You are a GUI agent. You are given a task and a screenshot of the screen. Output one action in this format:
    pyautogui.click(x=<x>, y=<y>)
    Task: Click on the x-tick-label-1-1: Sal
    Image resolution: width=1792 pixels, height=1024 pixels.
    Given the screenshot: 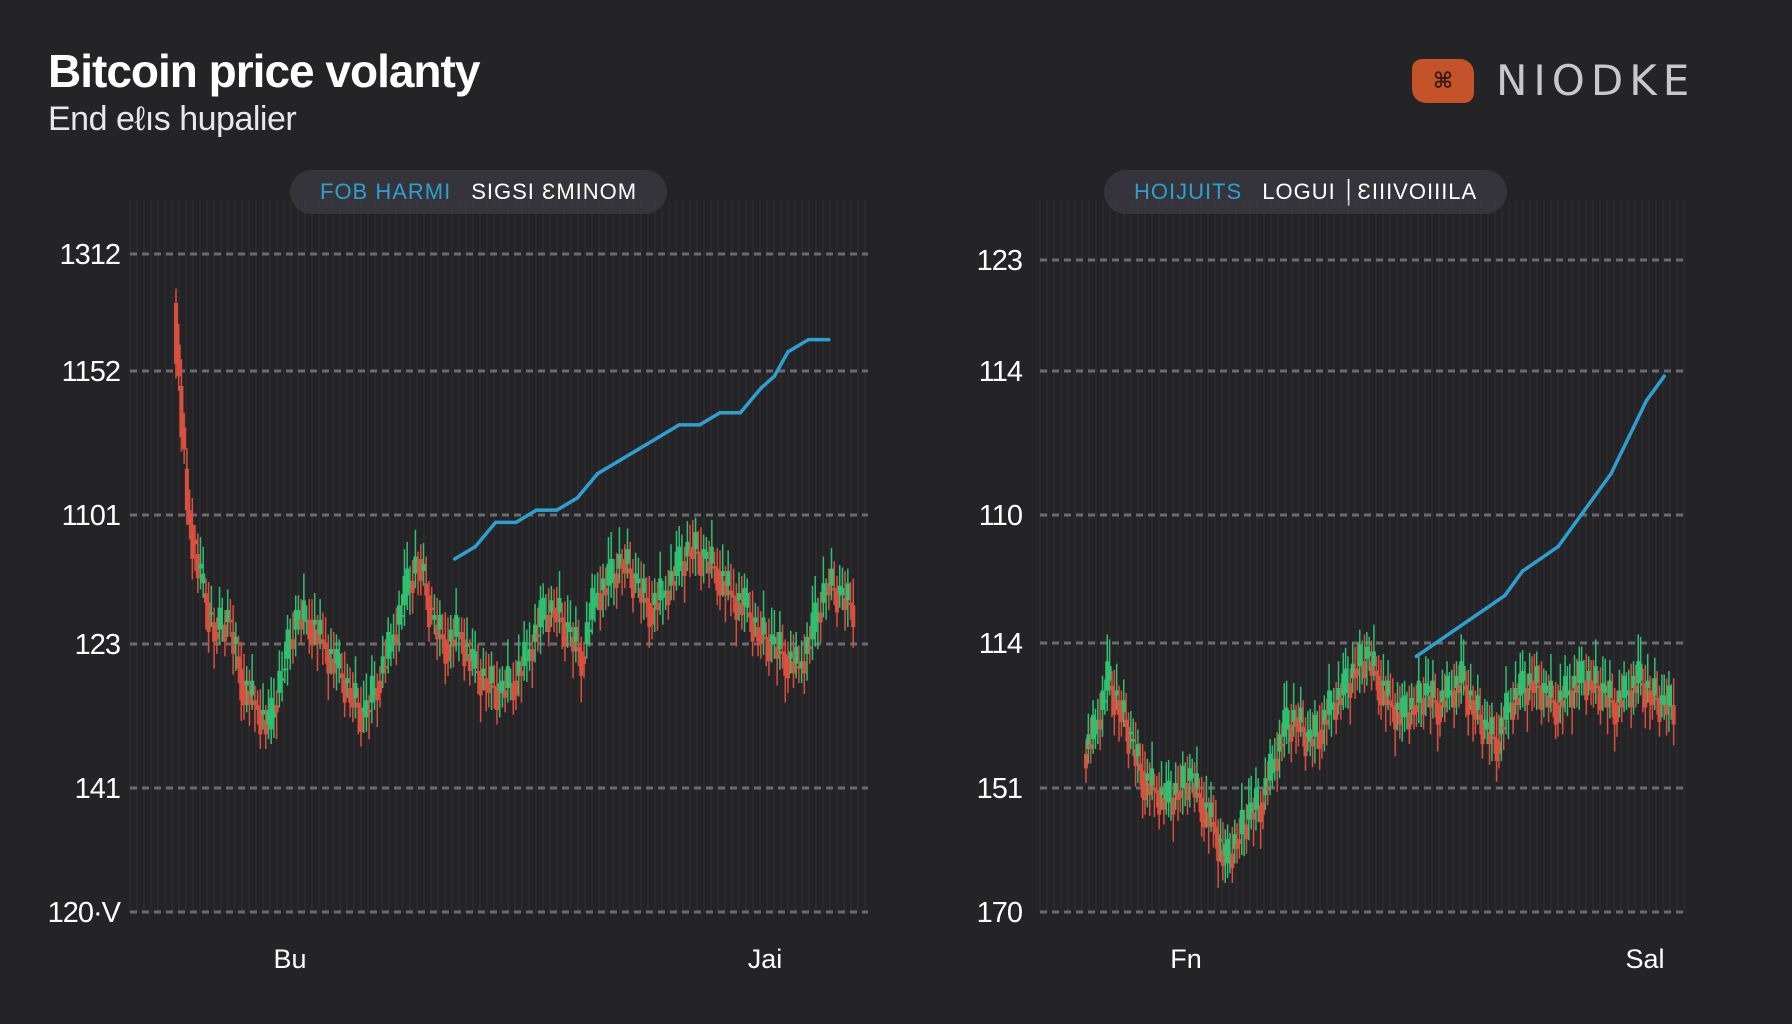 What is the action you would take?
    pyautogui.click(x=1644, y=959)
    